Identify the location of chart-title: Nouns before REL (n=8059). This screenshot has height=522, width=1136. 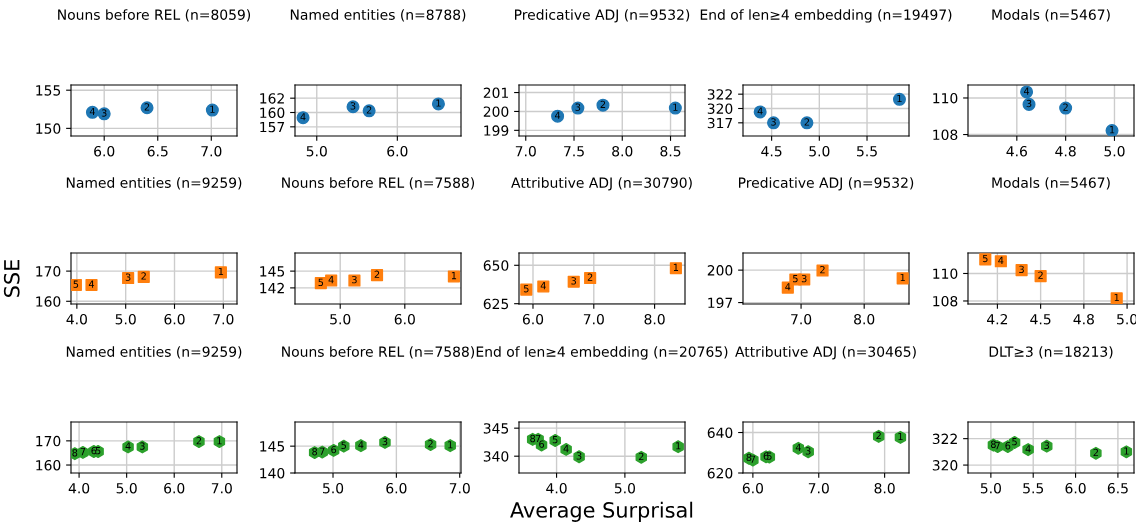
(154, 15).